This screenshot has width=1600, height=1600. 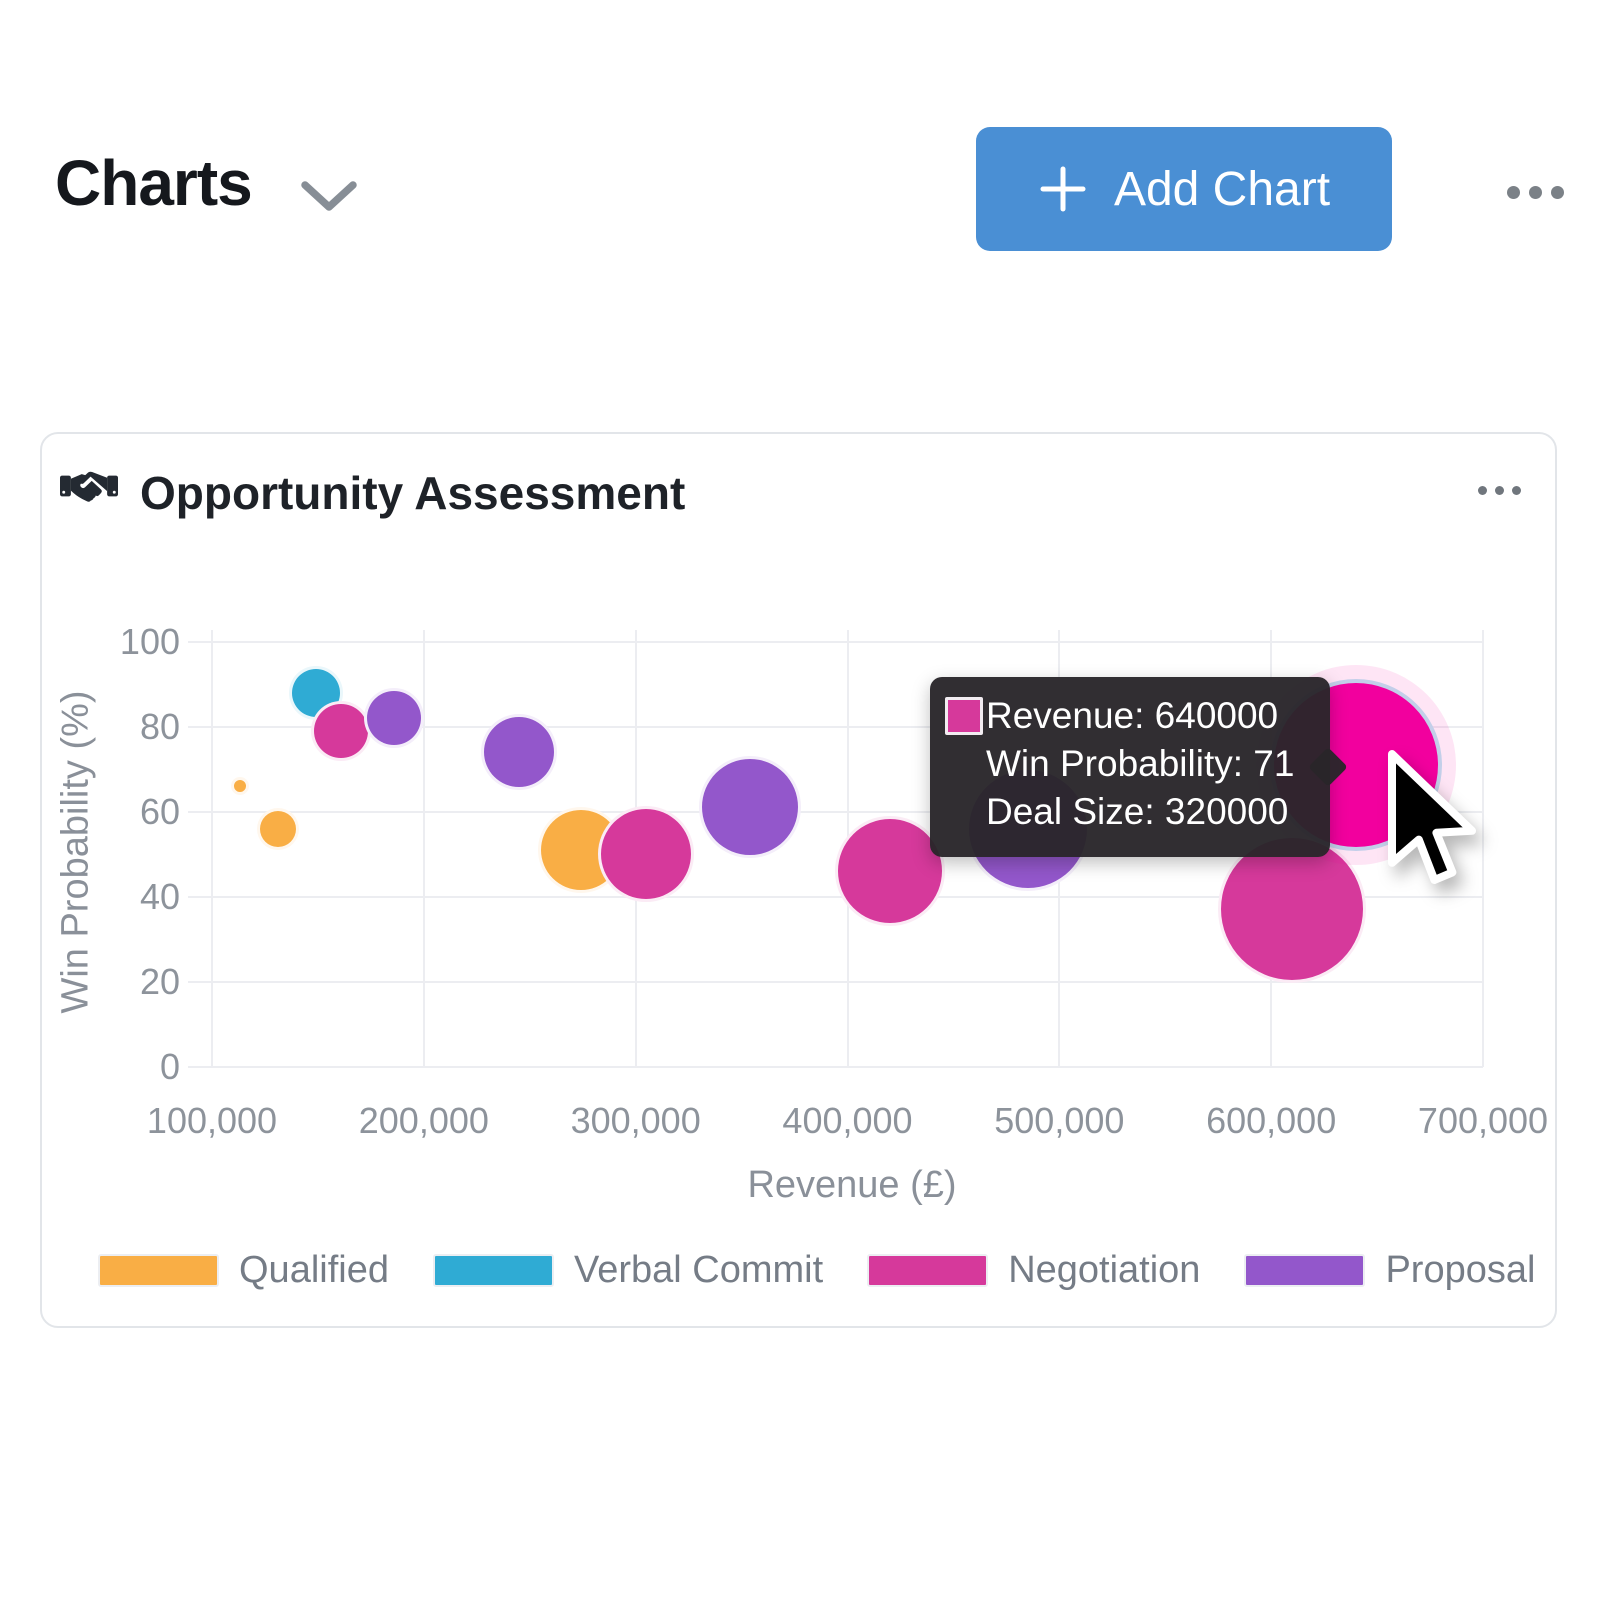 What do you see at coordinates (413, 493) in the screenshot?
I see `chart-title: Opportunity Assessment` at bounding box center [413, 493].